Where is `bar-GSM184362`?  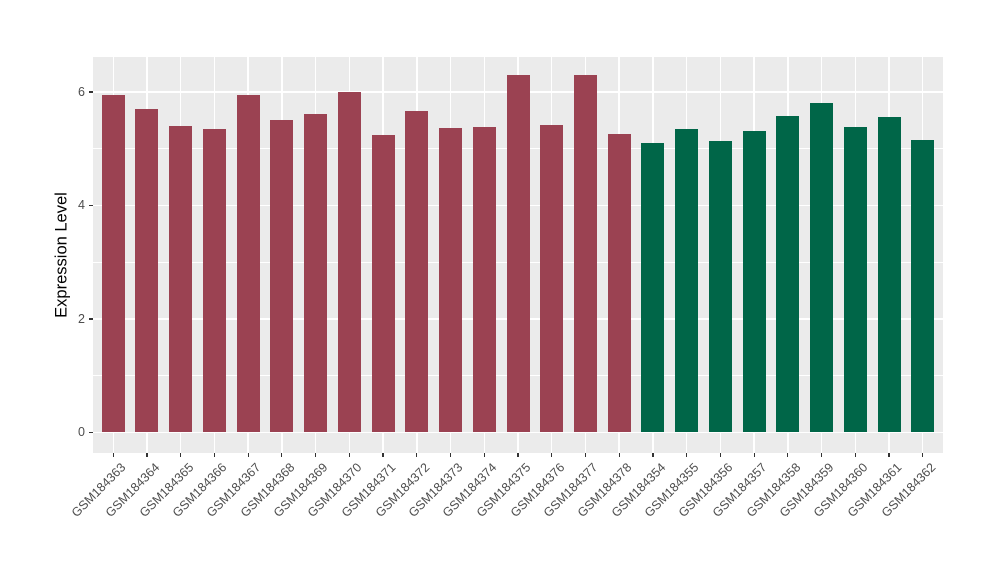
bar-GSM184362 is located at coordinates (923, 286).